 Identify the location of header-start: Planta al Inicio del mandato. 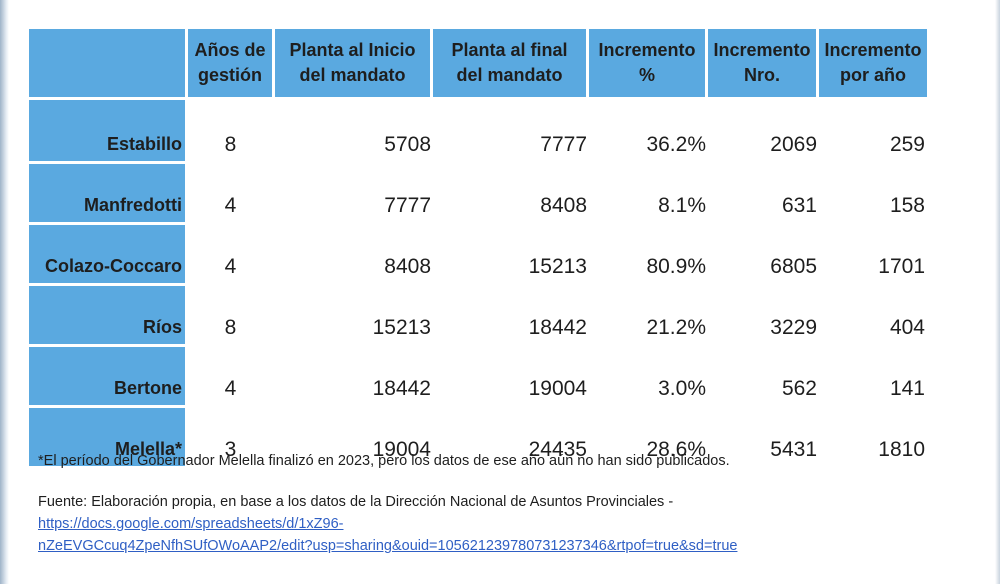
(354, 63).